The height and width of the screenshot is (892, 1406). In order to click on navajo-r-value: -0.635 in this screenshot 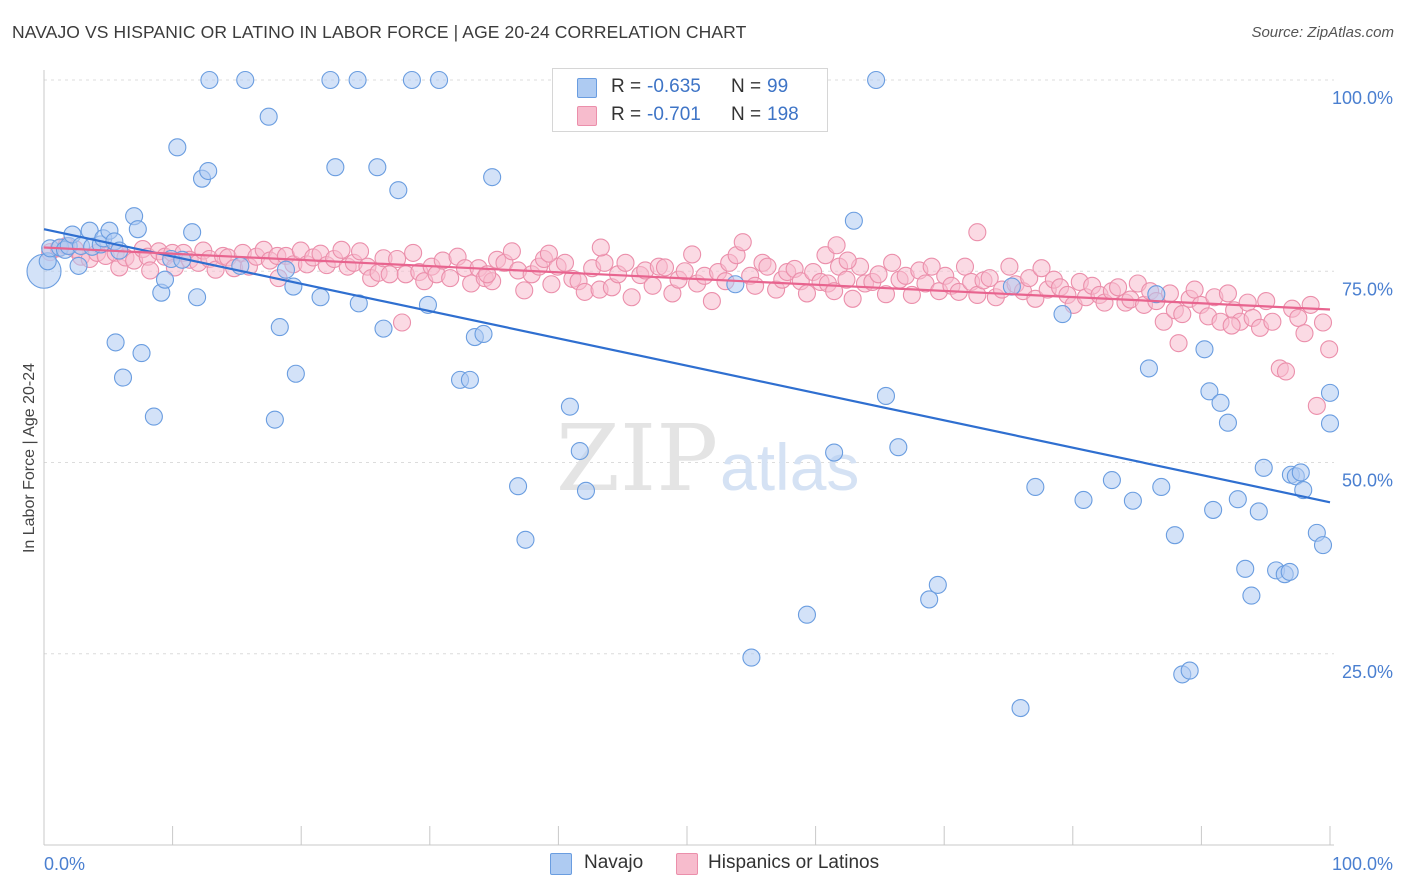, I will do `click(674, 86)`.